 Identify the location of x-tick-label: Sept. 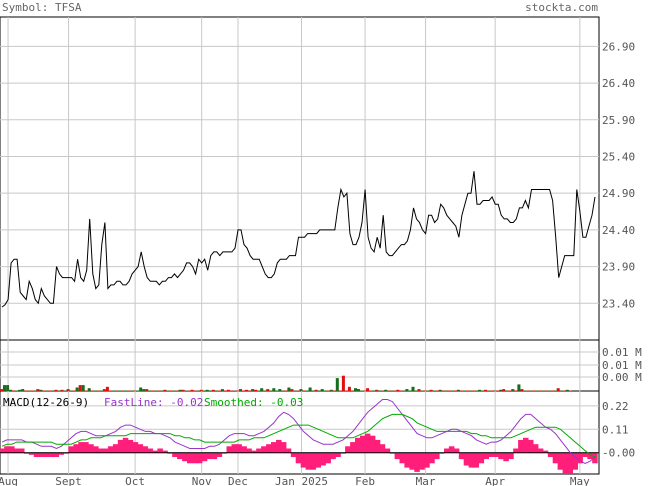
(68, 480).